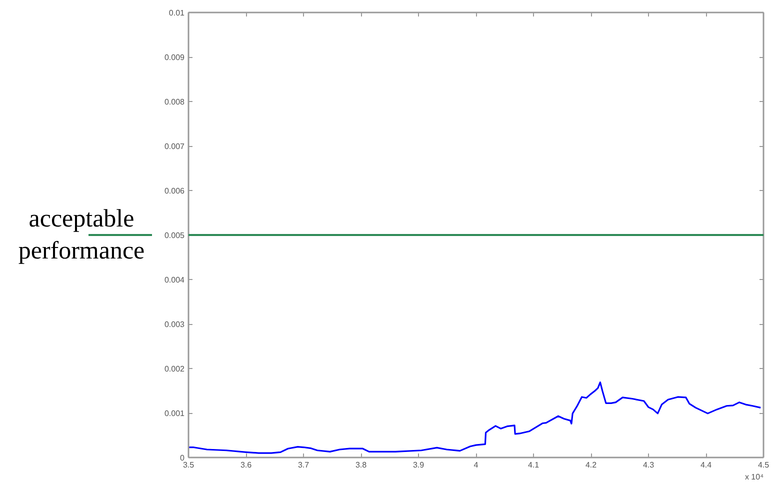 This screenshot has width=775, height=485. What do you see at coordinates (706, 465) in the screenshot?
I see `x-tick-label: 4.4` at bounding box center [706, 465].